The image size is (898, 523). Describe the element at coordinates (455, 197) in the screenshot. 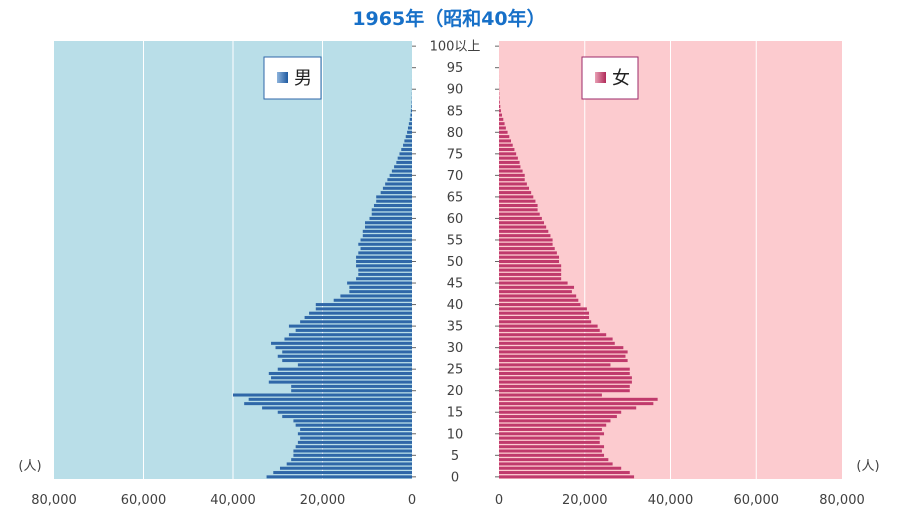

I see `age-label: 65` at that location.